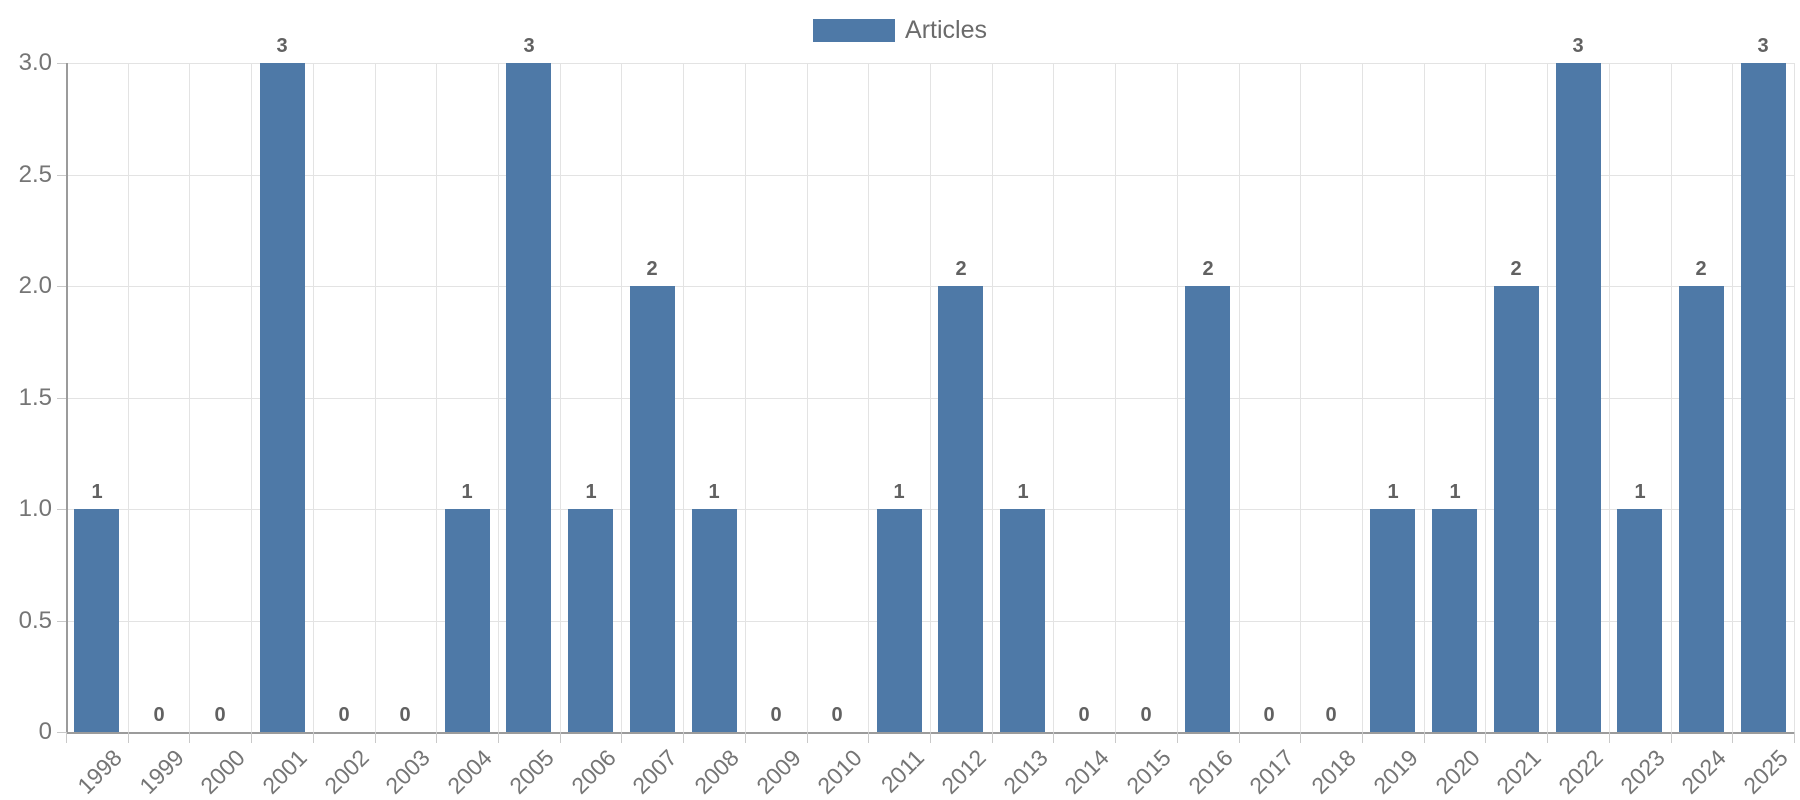 The image size is (1800, 800). What do you see at coordinates (1580, 771) in the screenshot?
I see `x-tick-label-2022: 2022` at bounding box center [1580, 771].